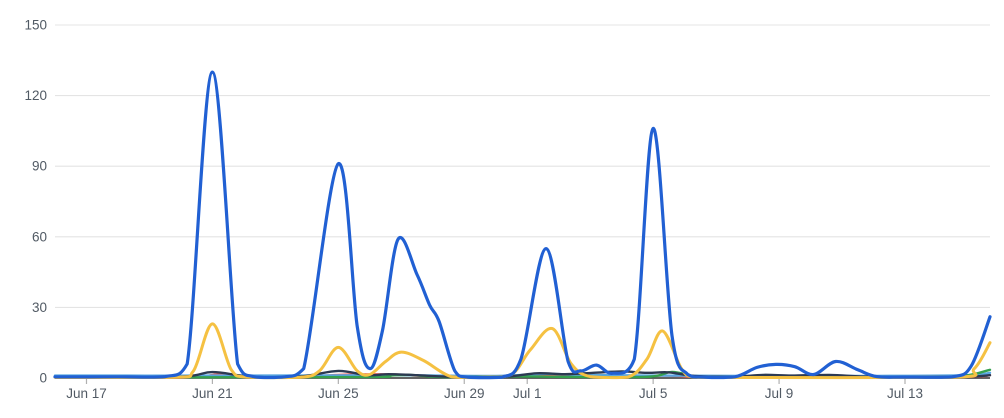  Describe the element at coordinates (43, 378) in the screenshot. I see `y-axis-tick-label: 0` at that location.